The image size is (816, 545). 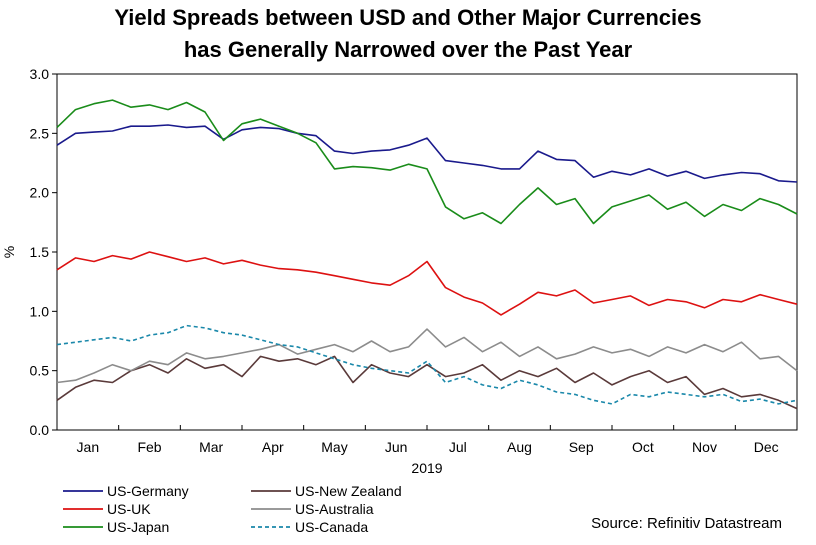 I want to click on y-tick-label: 1.5, so click(x=40, y=252).